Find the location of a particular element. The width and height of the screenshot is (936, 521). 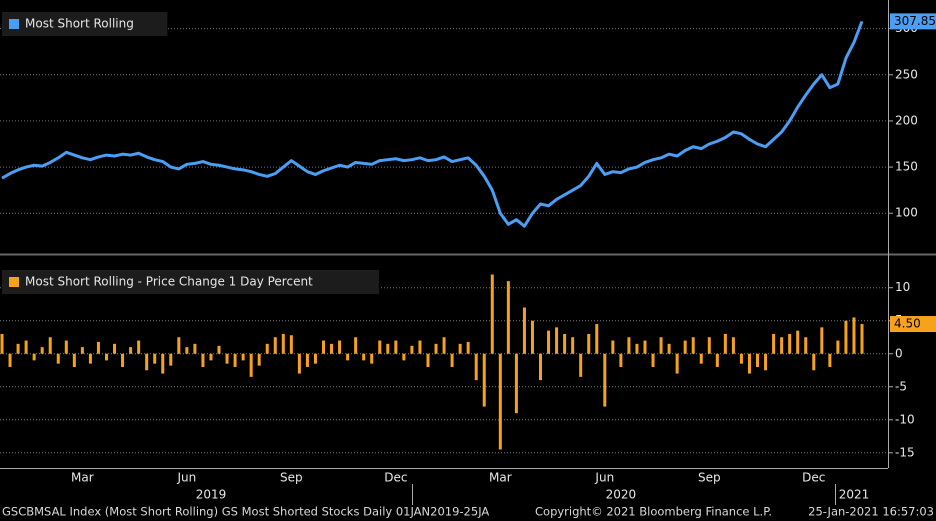

y-tick-label: 200 is located at coordinates (906, 120).